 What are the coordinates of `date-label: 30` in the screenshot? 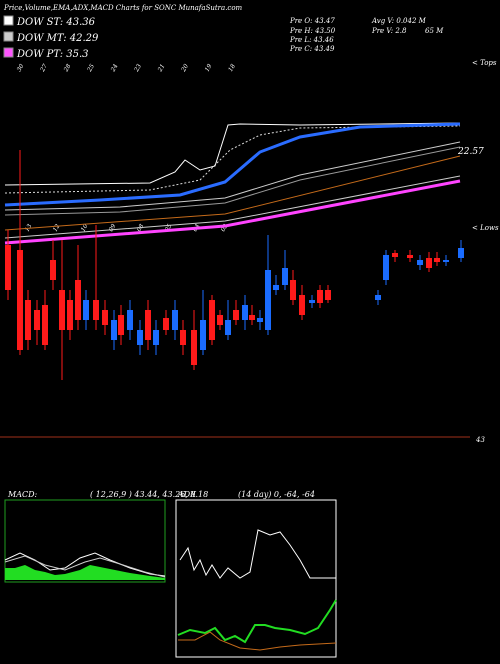 It's located at (21, 68).